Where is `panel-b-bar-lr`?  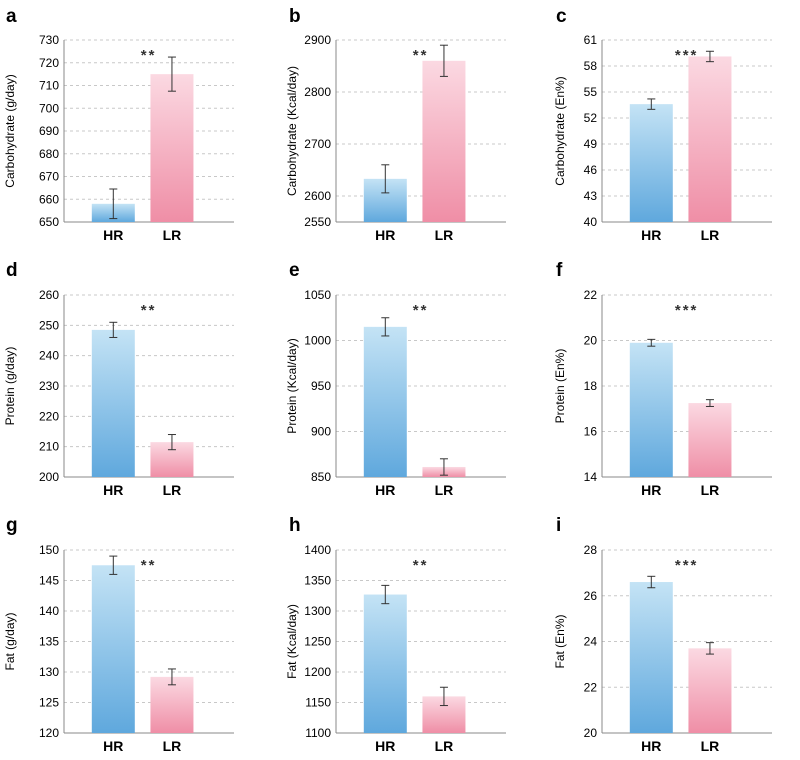 panel-b-bar-lr is located at coordinates (444, 141).